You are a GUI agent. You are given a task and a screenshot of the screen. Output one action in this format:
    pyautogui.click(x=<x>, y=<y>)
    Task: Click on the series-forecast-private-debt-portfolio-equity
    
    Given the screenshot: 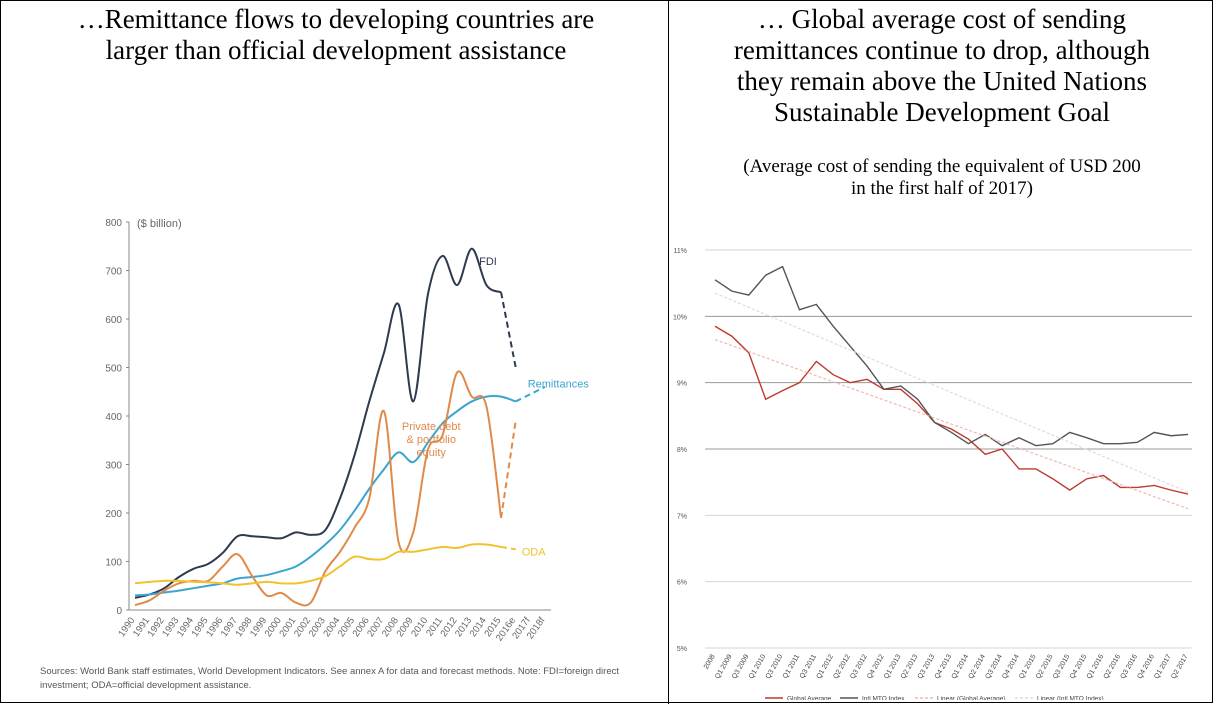 What is the action you would take?
    pyautogui.click(x=508, y=469)
    